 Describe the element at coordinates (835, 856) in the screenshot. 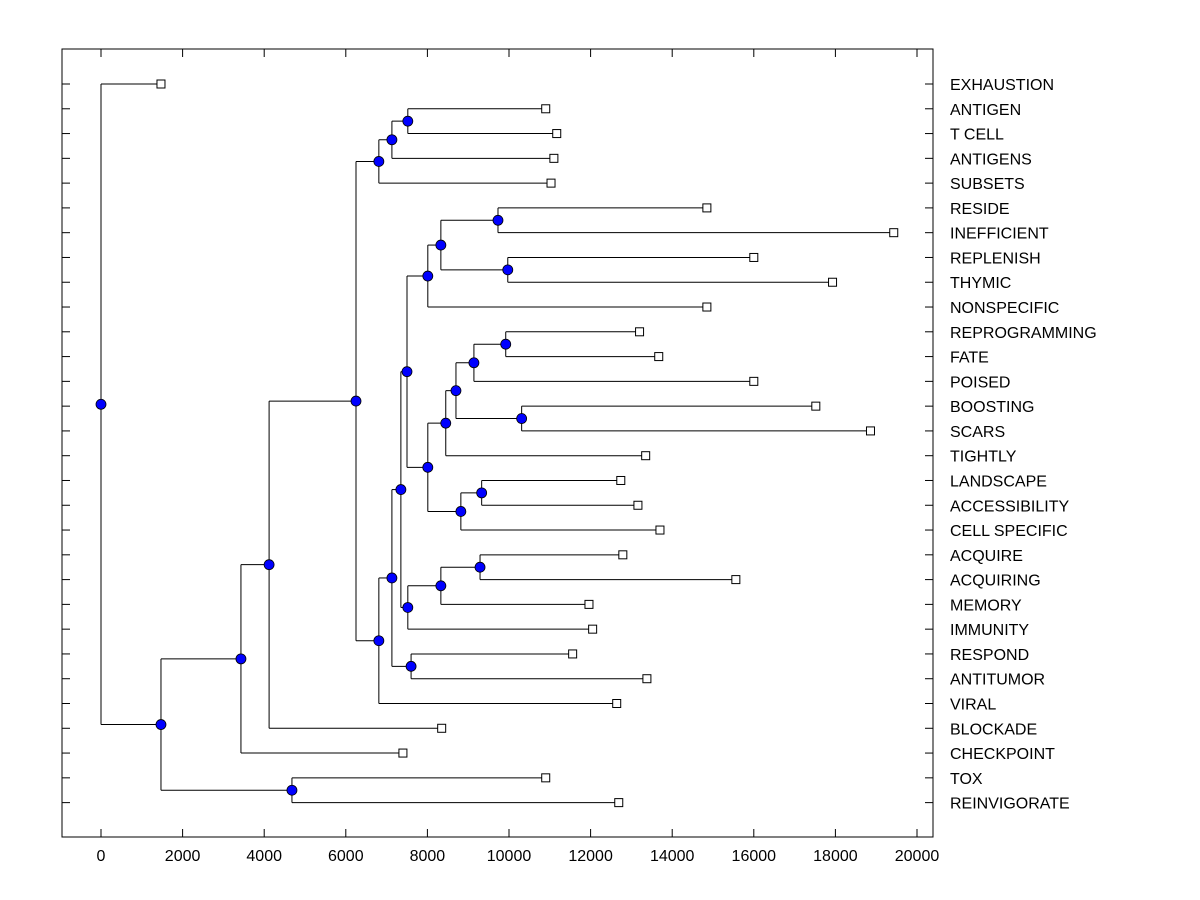

I see `x-tick-label: 18000` at that location.